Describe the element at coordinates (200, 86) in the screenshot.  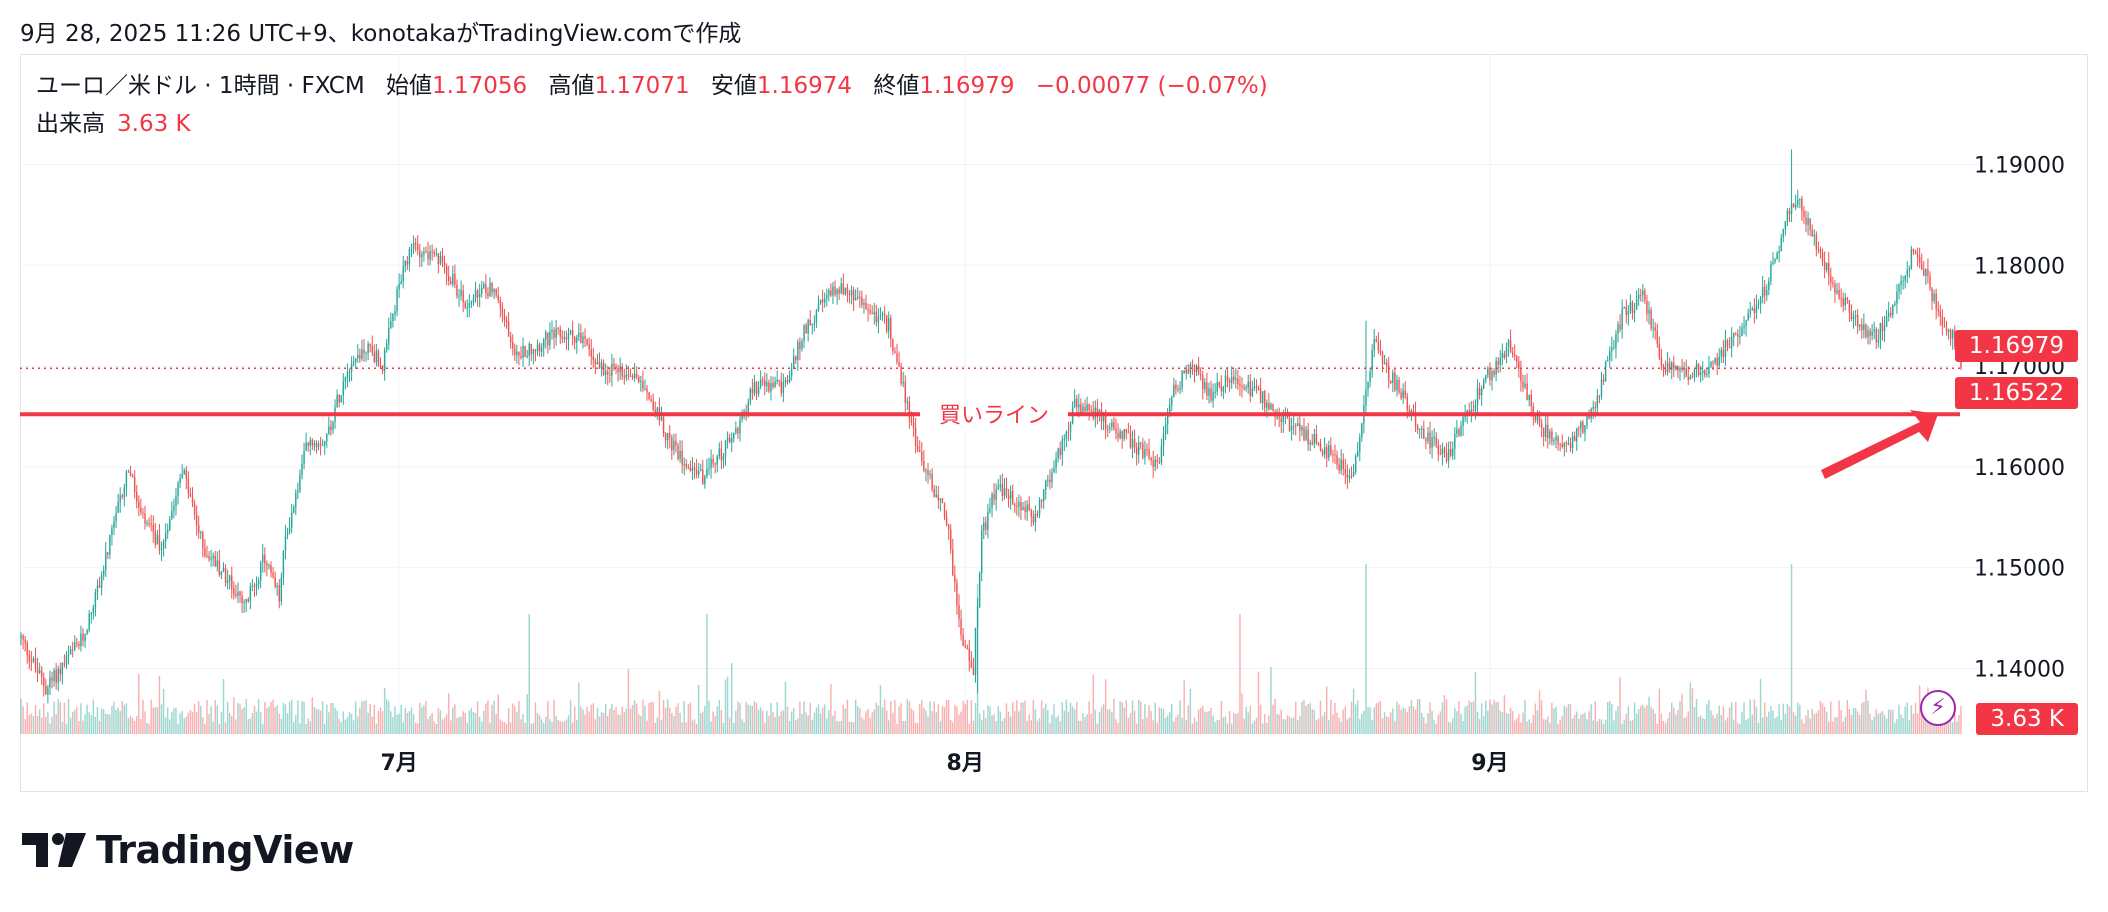
I see `symbol-label: ユーロ／米ドル · 1時間 · FXCM` at that location.